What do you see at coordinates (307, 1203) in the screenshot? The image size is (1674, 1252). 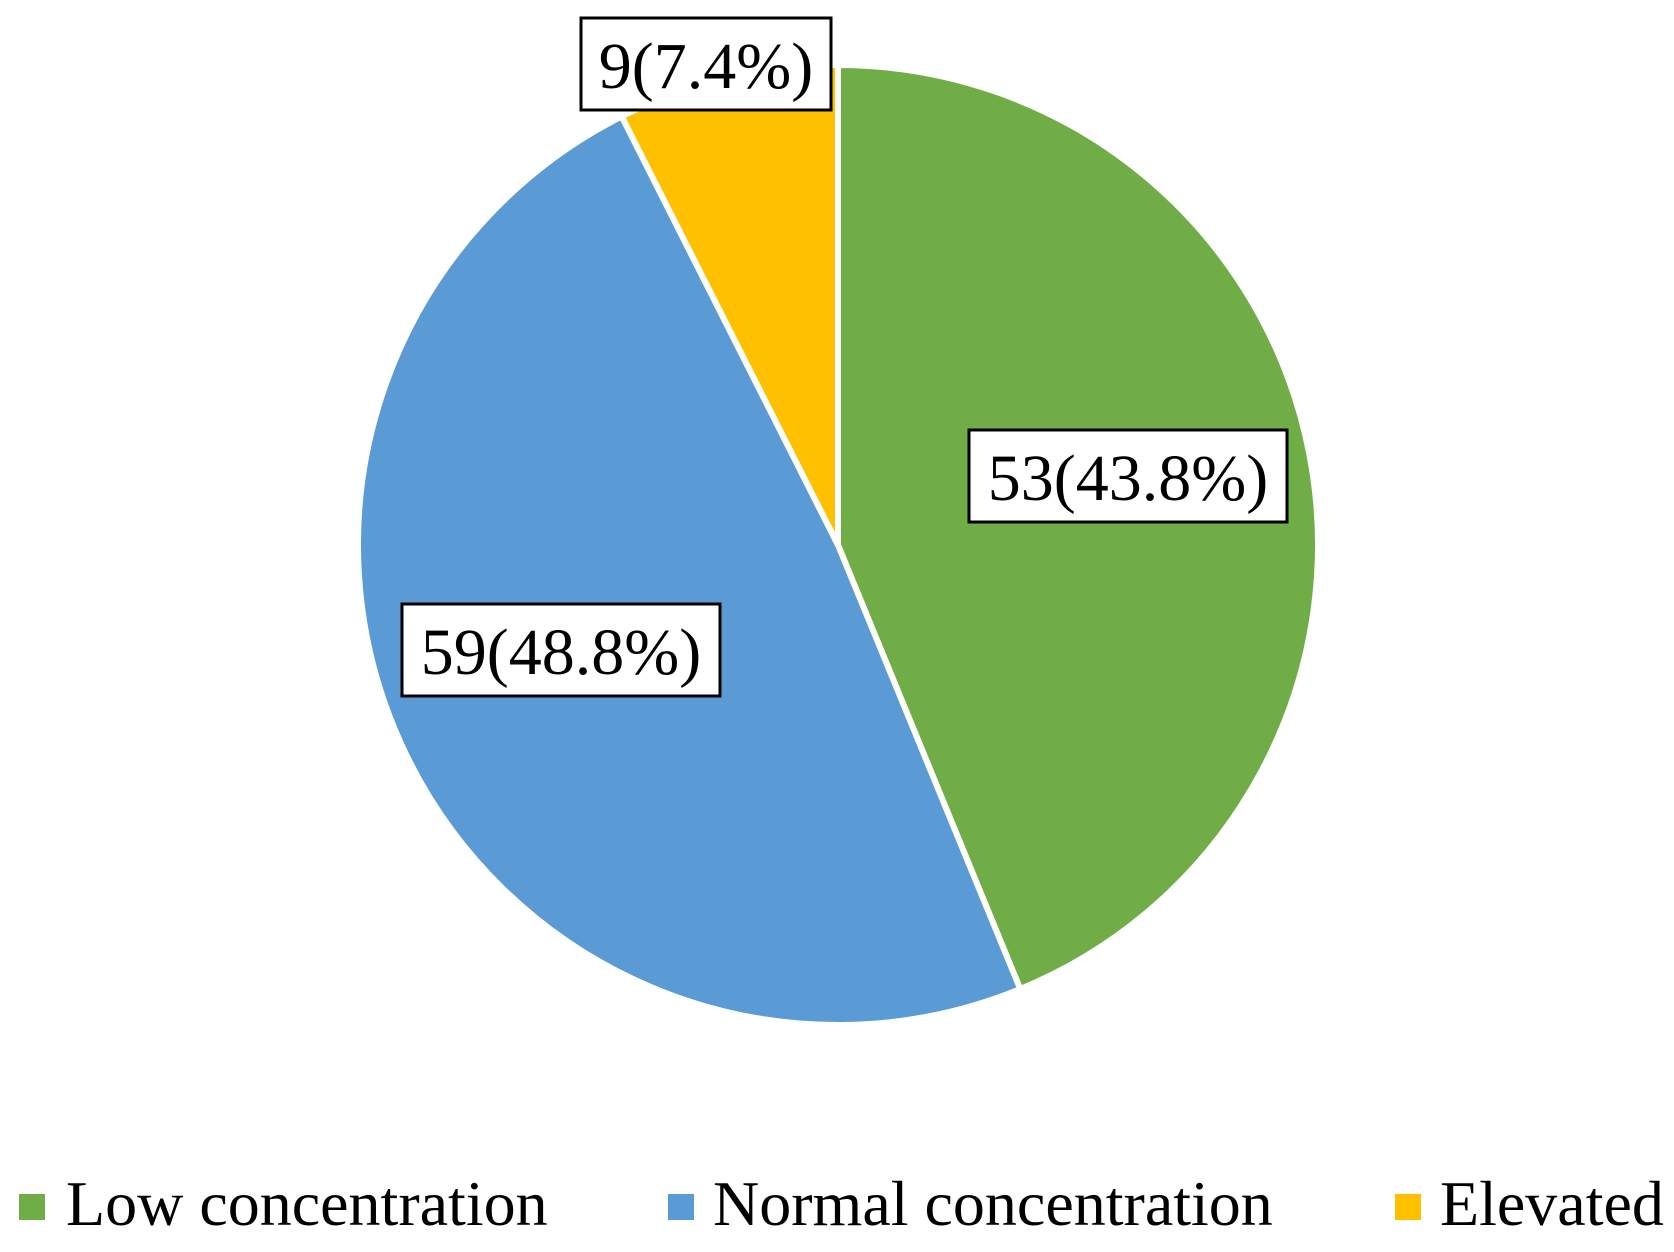 I see `legend-label: Low concentration` at bounding box center [307, 1203].